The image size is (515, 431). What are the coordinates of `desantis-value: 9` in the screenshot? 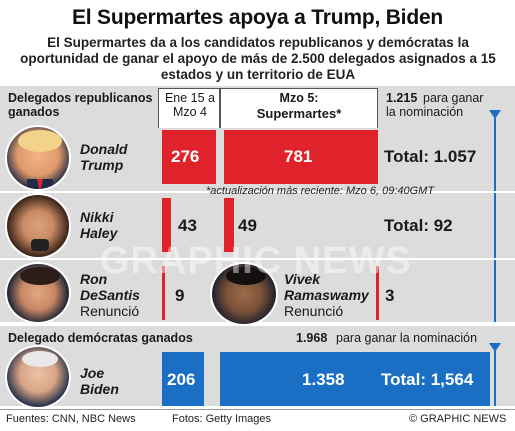 It's located at (180, 295).